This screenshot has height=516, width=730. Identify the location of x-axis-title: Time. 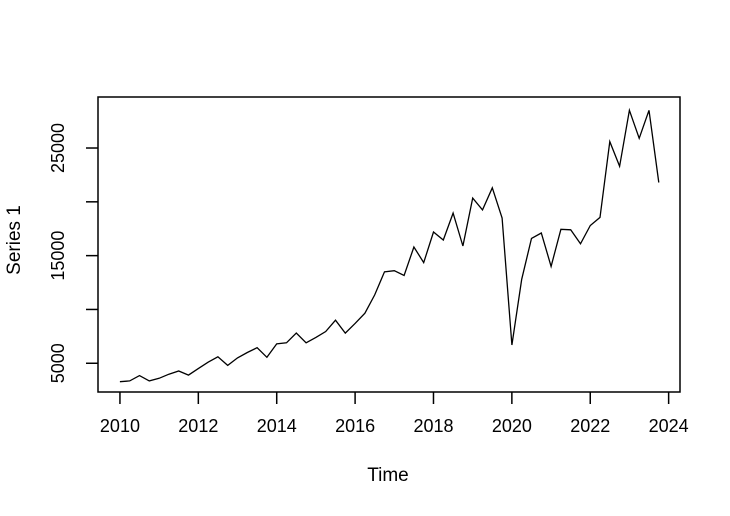
(388, 475).